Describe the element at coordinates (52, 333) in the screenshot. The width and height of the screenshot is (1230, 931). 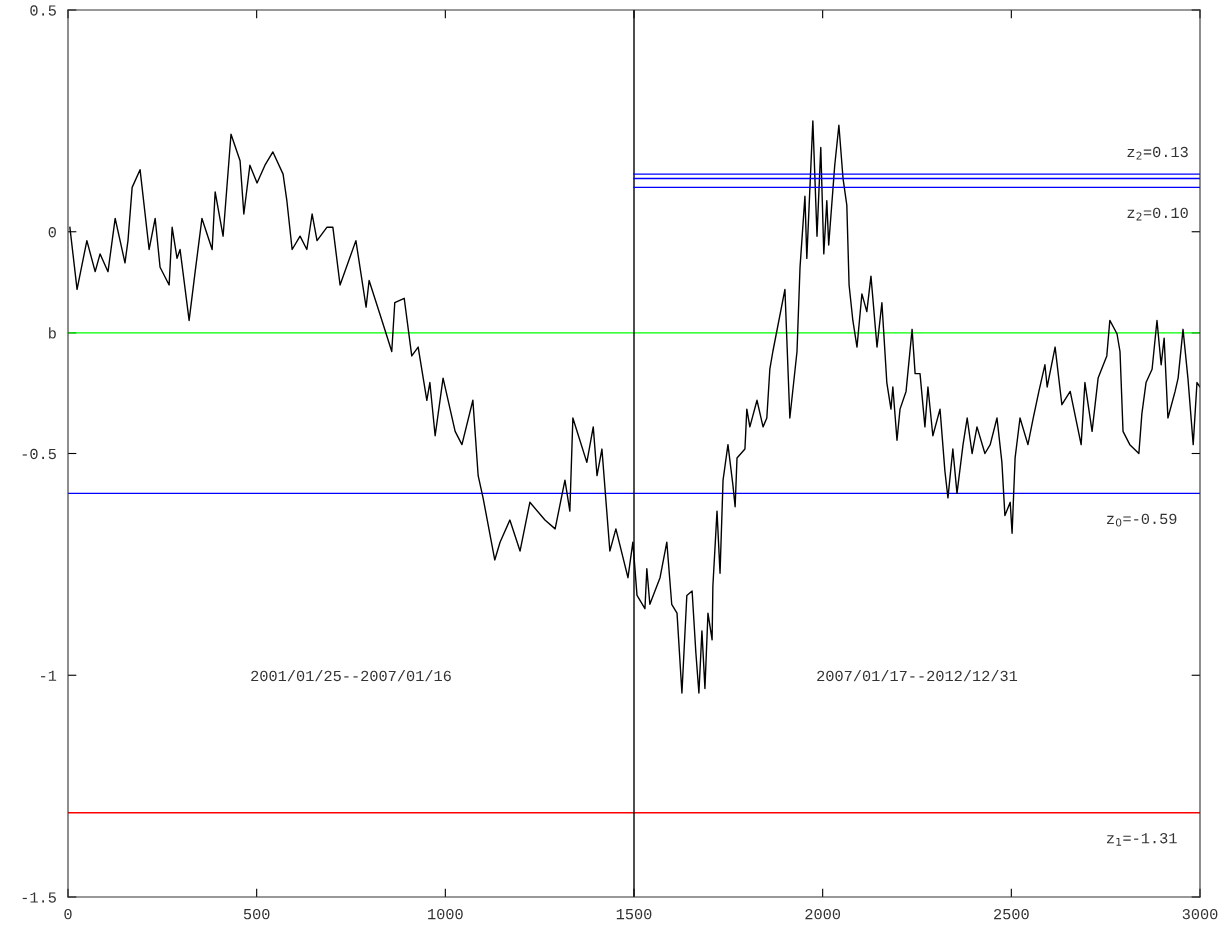
I see `y-tick-label: b` at that location.